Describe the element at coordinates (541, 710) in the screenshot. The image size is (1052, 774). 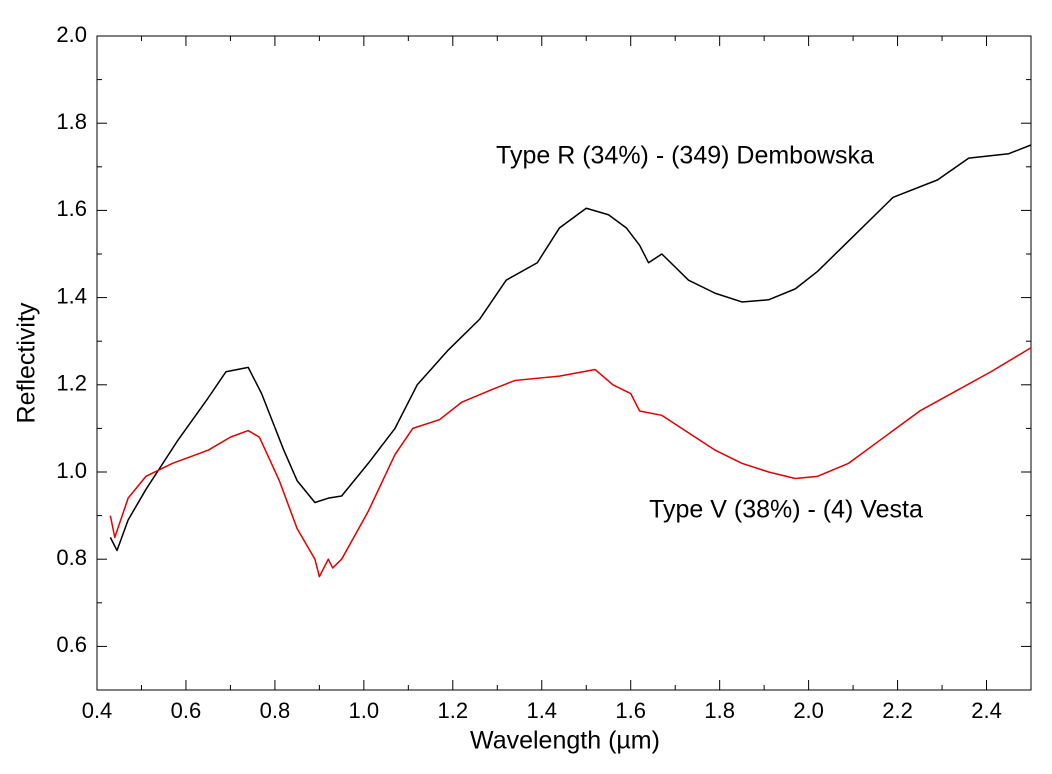
I see `x-tick-label: 1.4` at that location.